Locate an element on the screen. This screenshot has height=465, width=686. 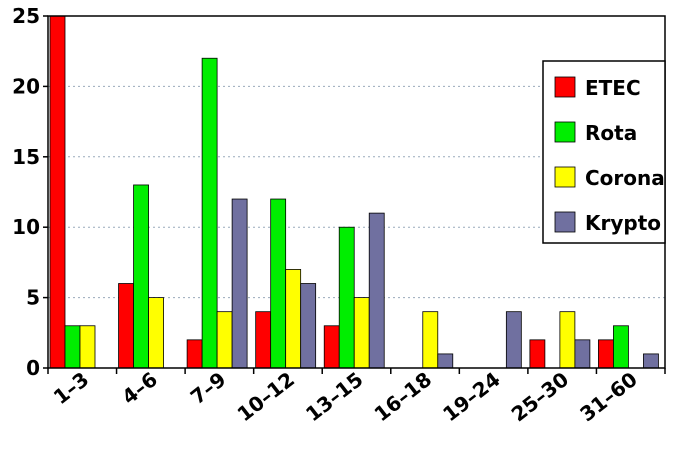
y-tick-label: 0 is located at coordinates (33, 368).